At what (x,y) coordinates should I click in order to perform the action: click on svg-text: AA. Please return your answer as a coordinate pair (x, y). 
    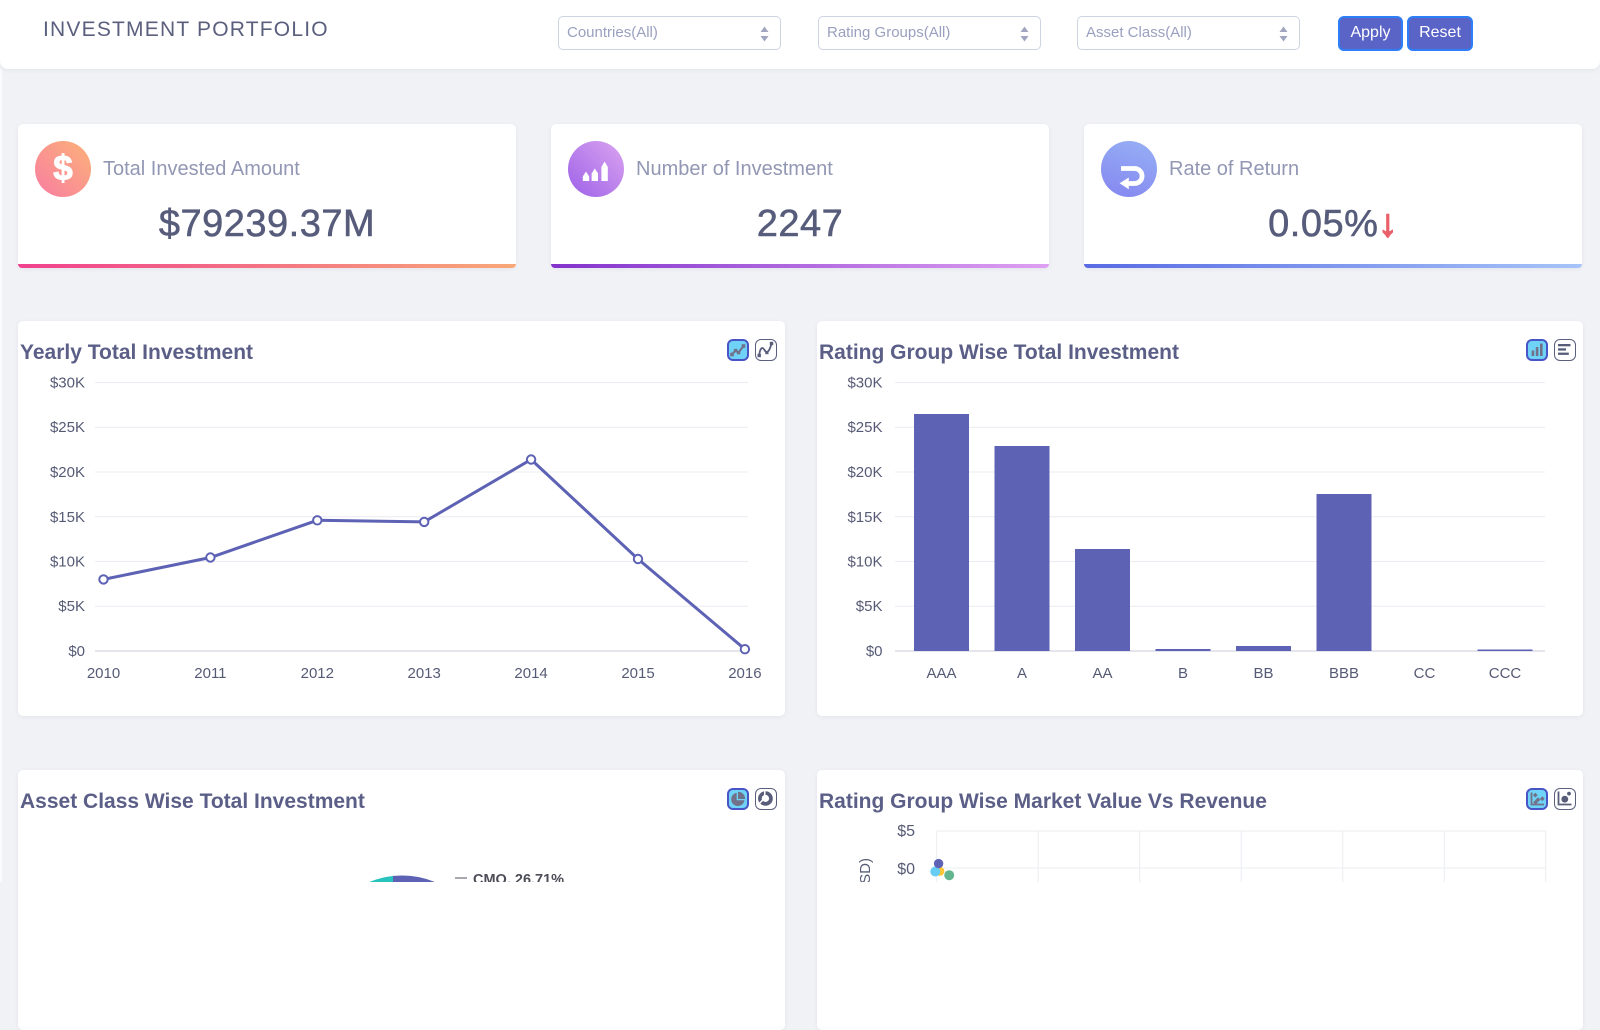
    Looking at the image, I should click on (1102, 673).